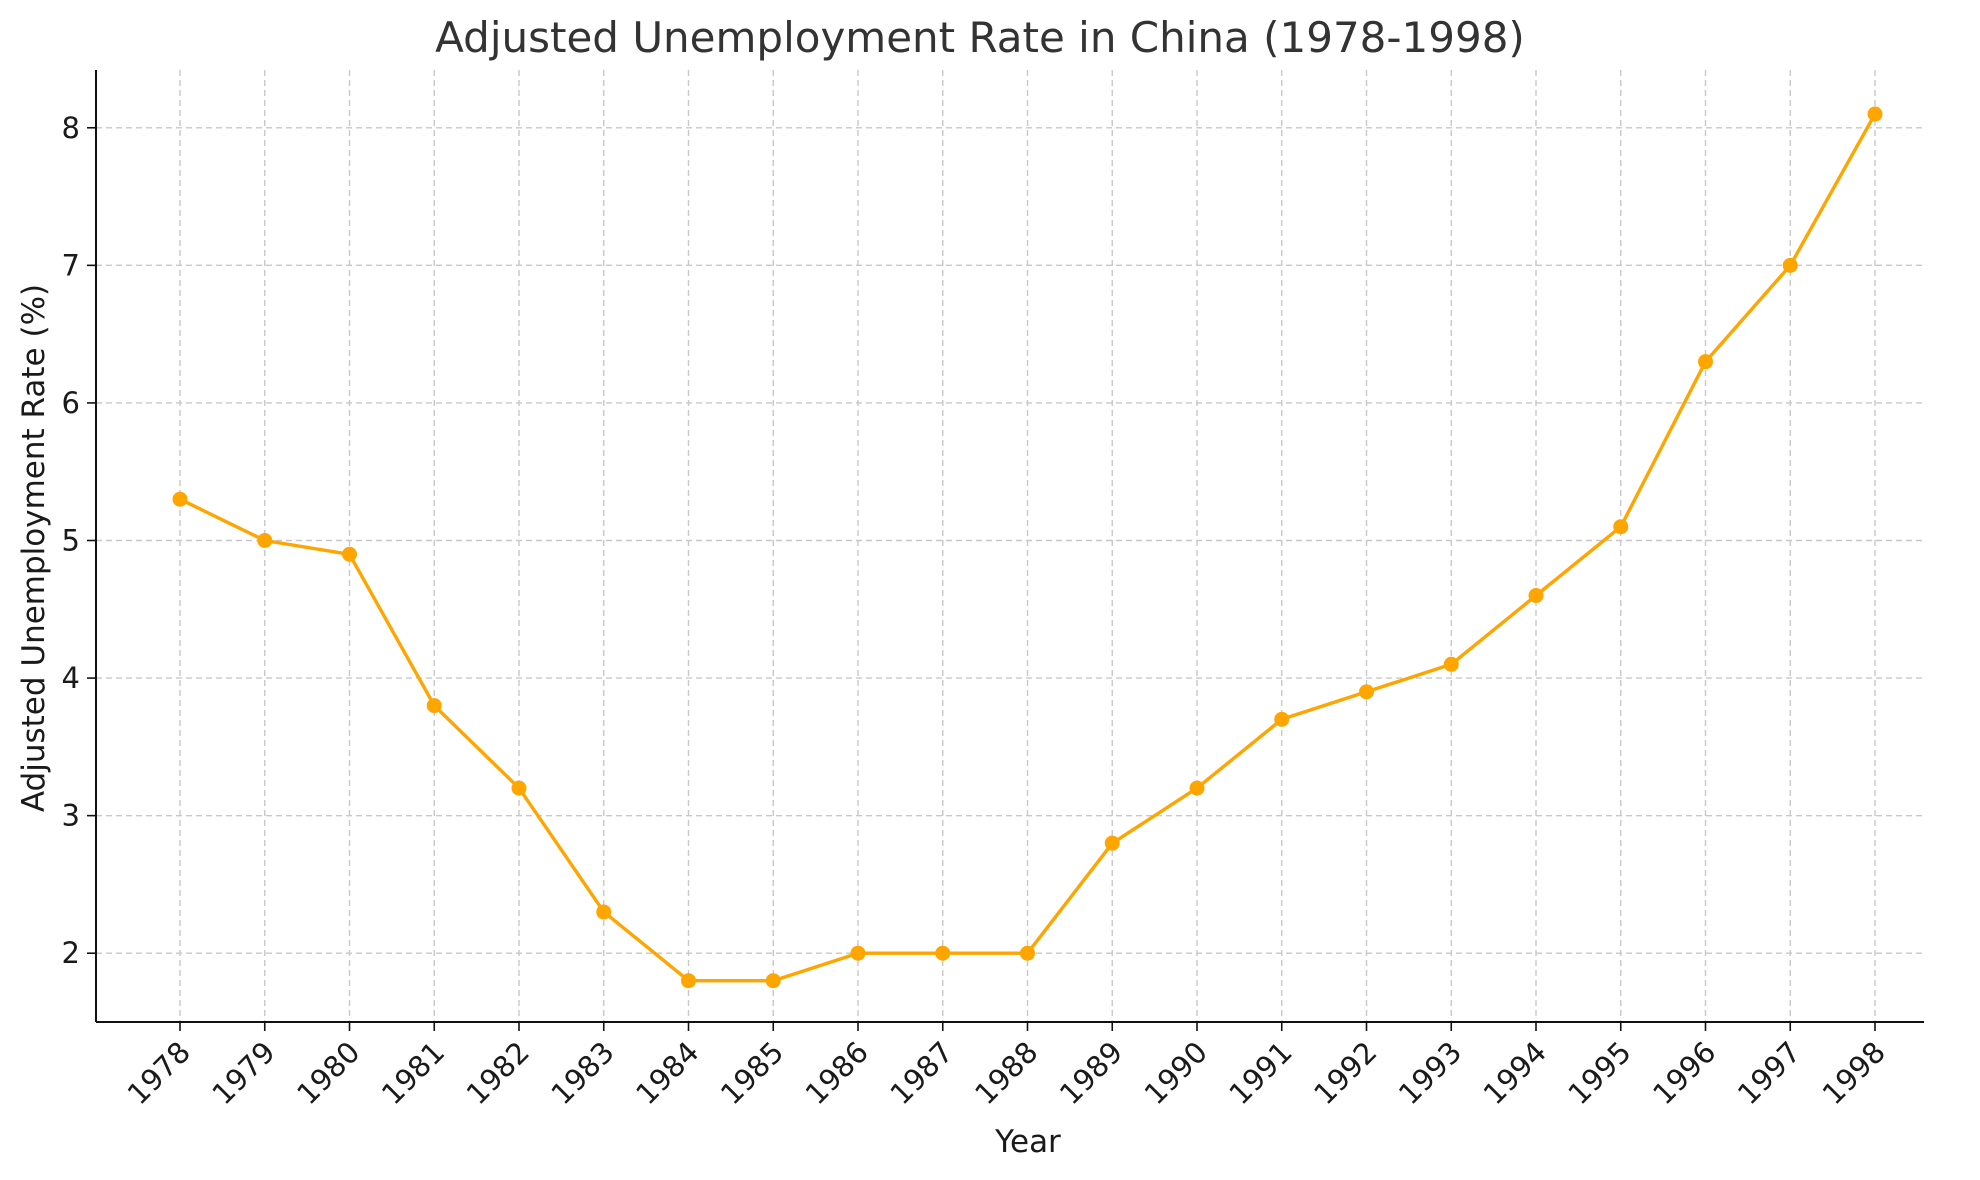 Image resolution: width=1980 pixels, height=1180 pixels. I want to click on x-tick-label: 1995, so click(1599, 1073).